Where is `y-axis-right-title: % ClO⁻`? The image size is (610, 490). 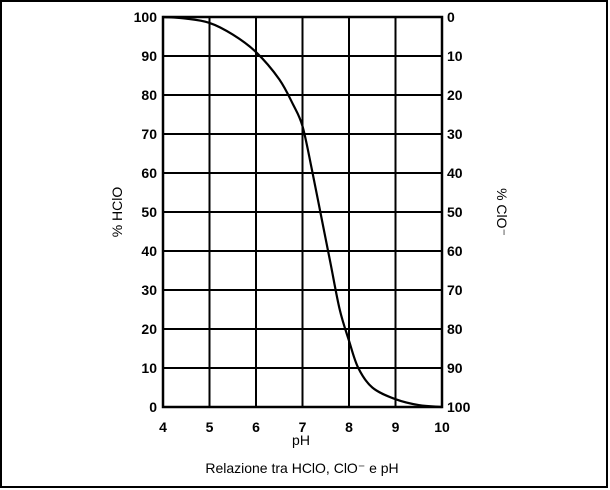
y-axis-right-title: % ClO⁻ is located at coordinates (502, 212).